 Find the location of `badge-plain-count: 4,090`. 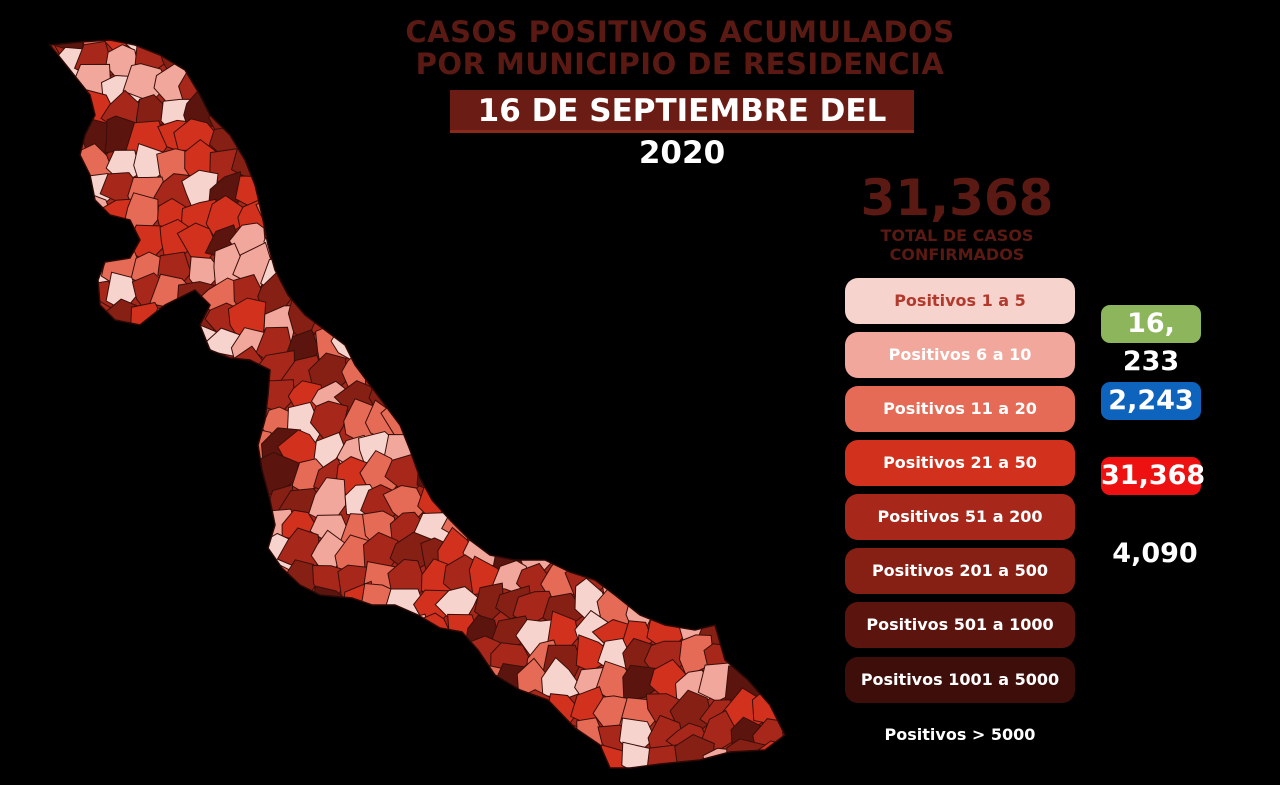

badge-plain-count: 4,090 is located at coordinates (1155, 553).